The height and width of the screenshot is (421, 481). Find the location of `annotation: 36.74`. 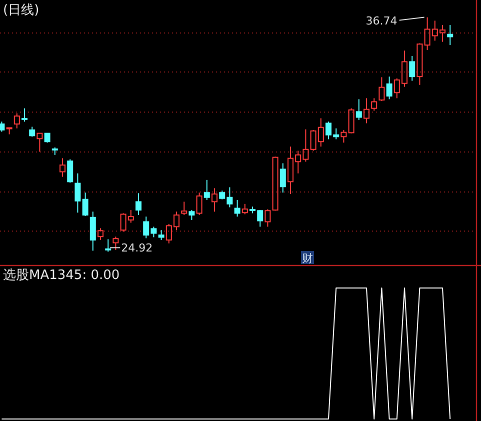

annotation: 36.74 is located at coordinates (382, 21).